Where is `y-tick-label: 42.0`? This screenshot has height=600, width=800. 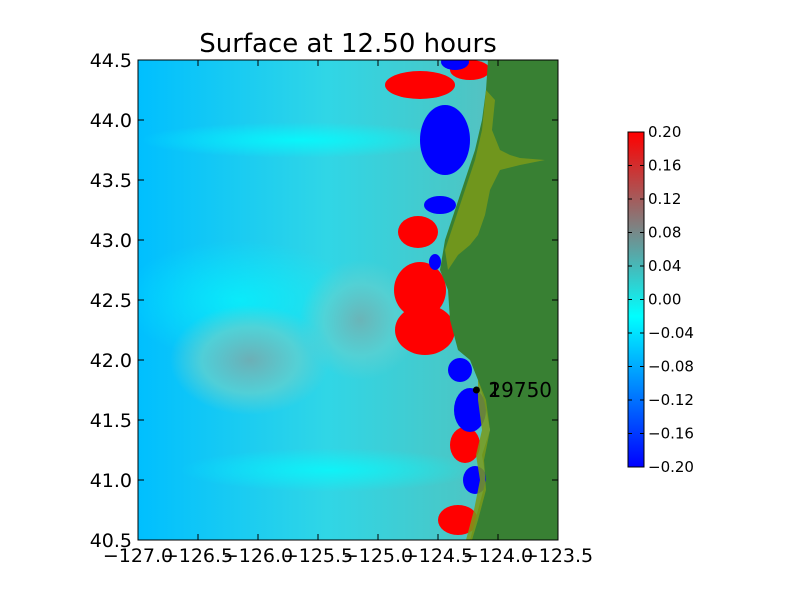 y-tick-label: 42.0 is located at coordinates (111, 361).